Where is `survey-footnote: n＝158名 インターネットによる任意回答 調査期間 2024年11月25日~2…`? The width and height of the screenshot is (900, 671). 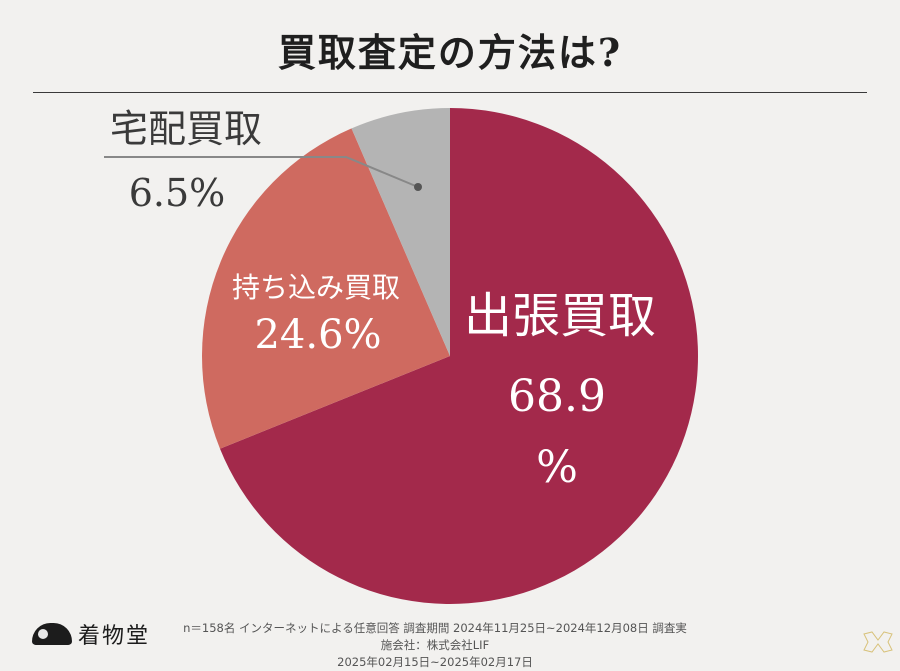
survey-footnote: n＝158名 インターネットによる任意回答 調査期間 2024年11月25日~2… is located at coordinates (435, 645).